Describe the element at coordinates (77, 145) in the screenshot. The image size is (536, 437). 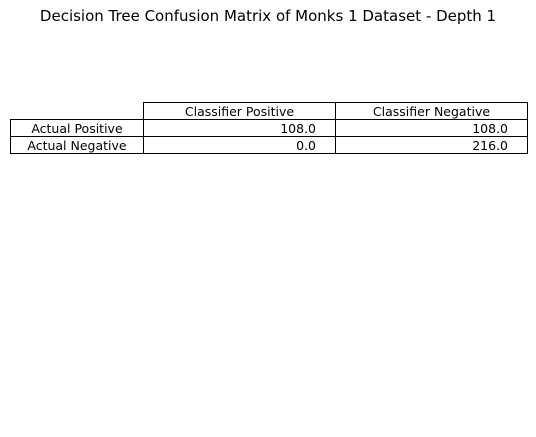
I see `row-header-actual-negative: Actual Negative` at that location.